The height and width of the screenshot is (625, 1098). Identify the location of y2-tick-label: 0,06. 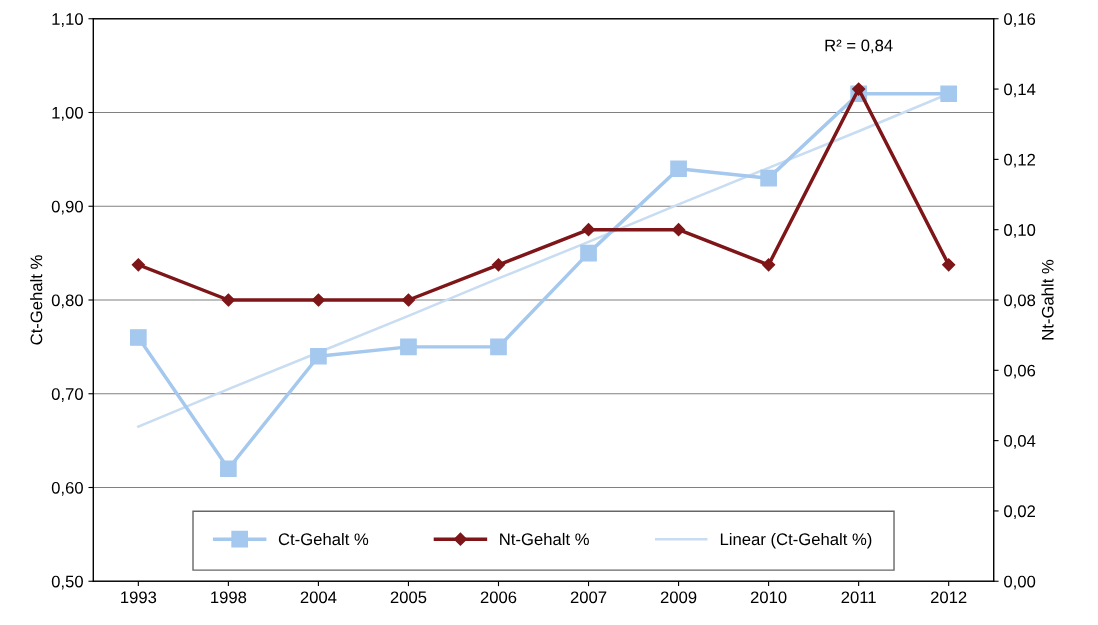
(1020, 371).